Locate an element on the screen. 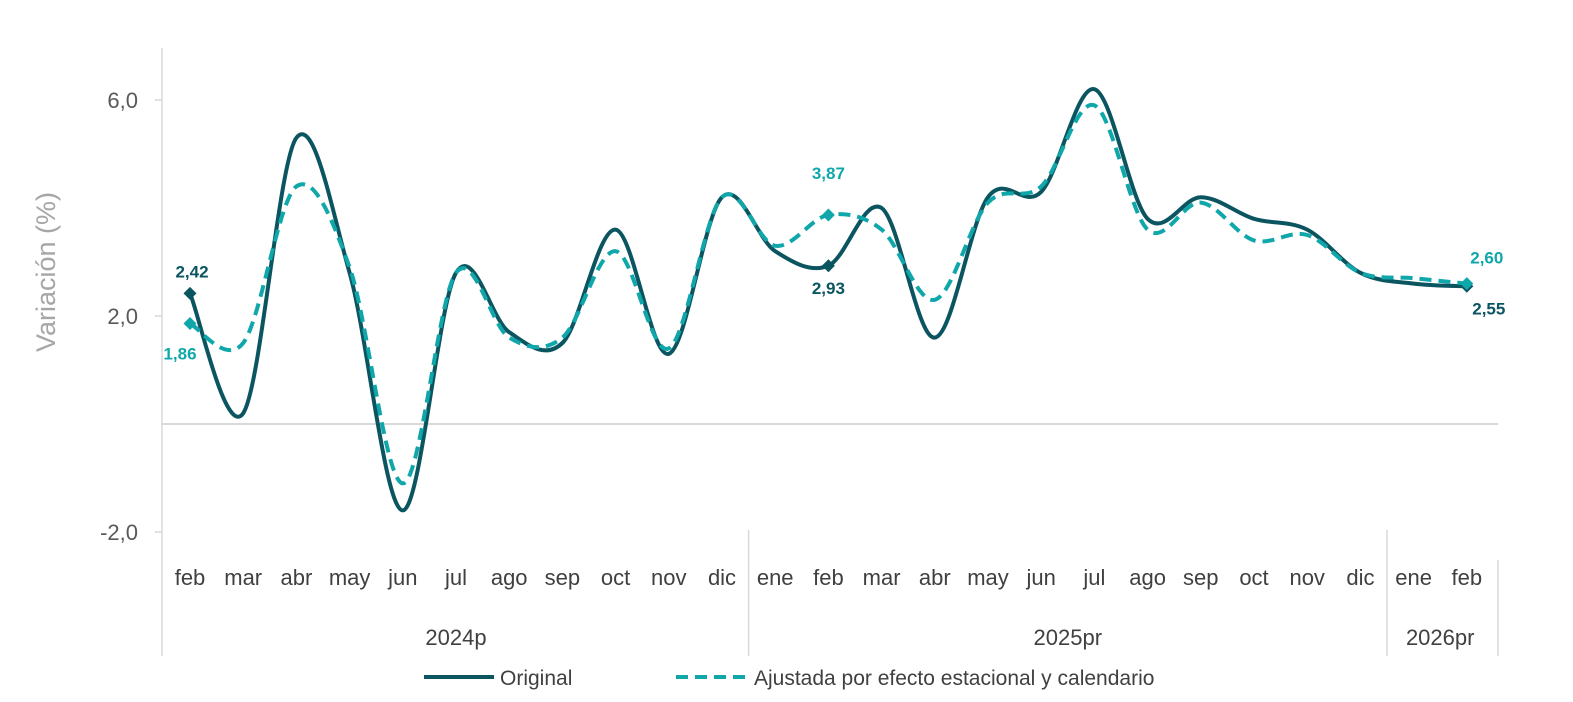 This screenshot has height=702, width=1573. data-label: 2,60 is located at coordinates (1486, 258).